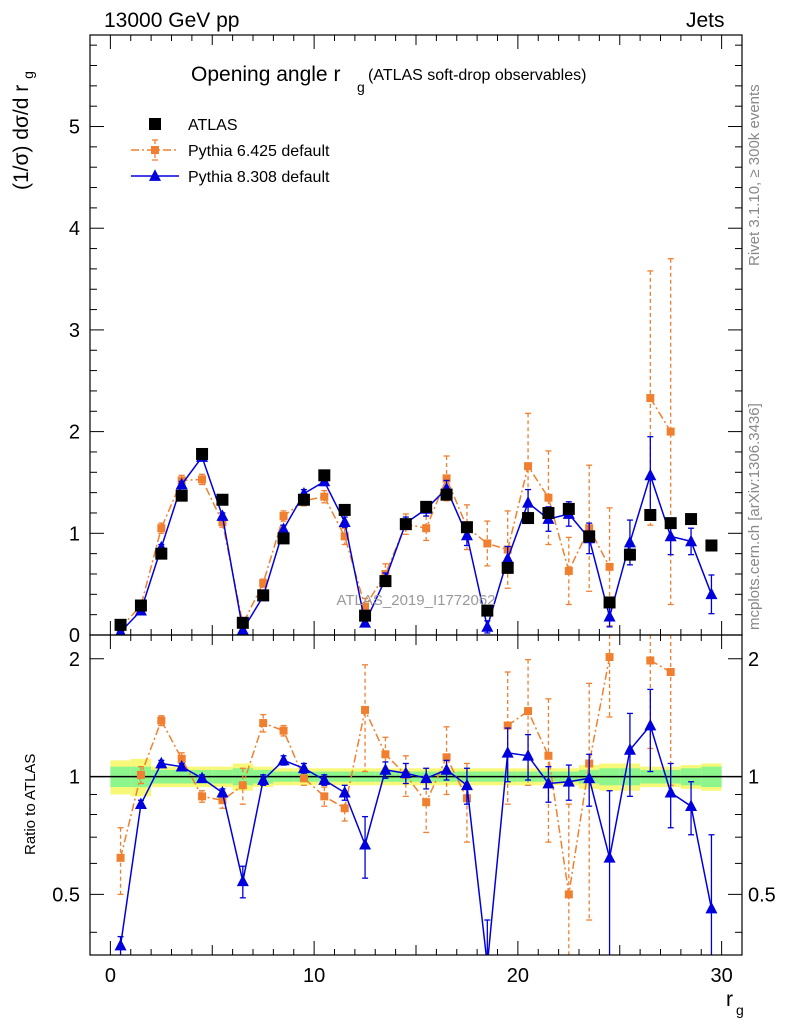  What do you see at coordinates (66, 895) in the screenshot?
I see `ratio-y-tick-label: 0.5` at bounding box center [66, 895].